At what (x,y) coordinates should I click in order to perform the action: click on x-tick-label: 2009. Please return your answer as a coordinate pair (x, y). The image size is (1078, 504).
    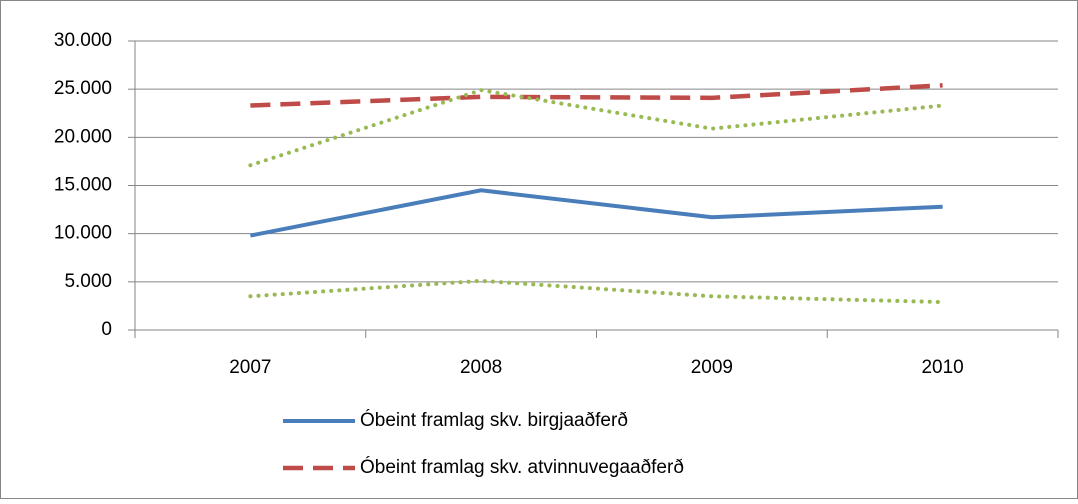
    Looking at the image, I should click on (712, 367).